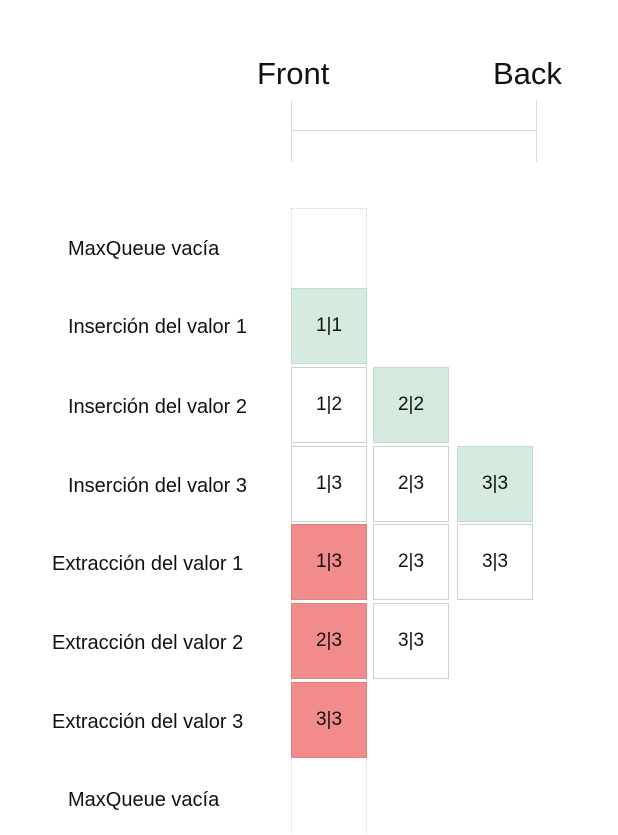 The height and width of the screenshot is (835, 618). What do you see at coordinates (414, 130) in the screenshot?
I see `bracket-horizontal-line` at bounding box center [414, 130].